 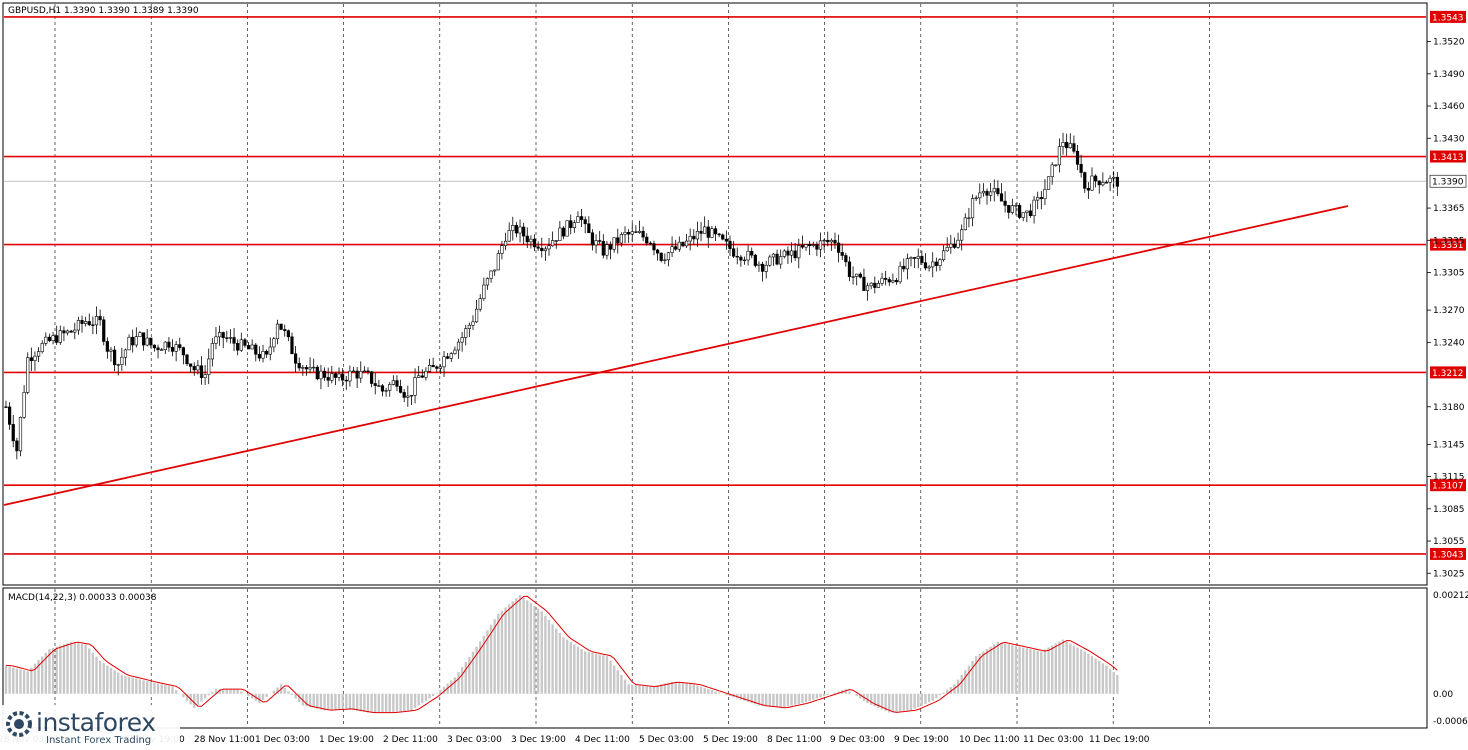 What do you see at coordinates (90, 727) in the screenshot?
I see `instaforex-logo: instaforex Instant Forex Trading` at bounding box center [90, 727].